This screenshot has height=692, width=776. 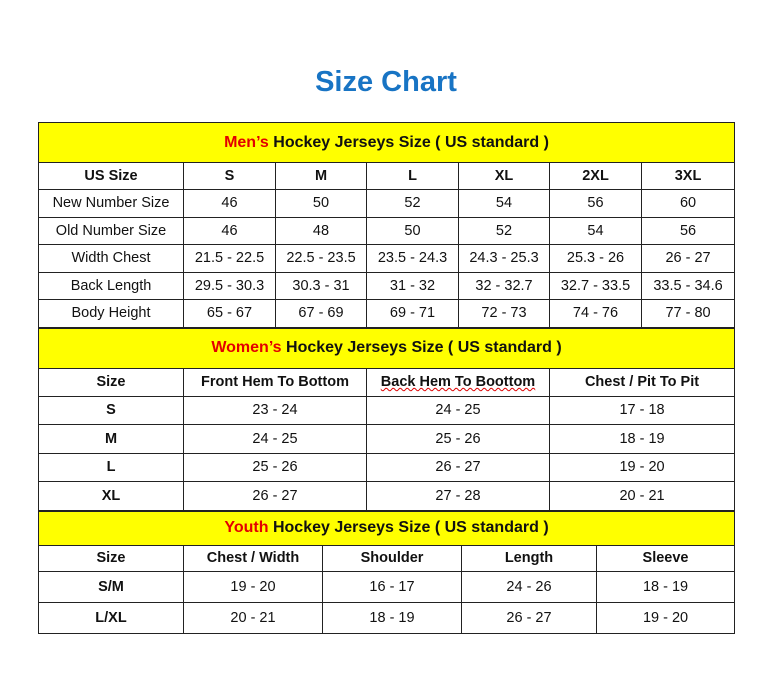 What do you see at coordinates (504, 176) in the screenshot?
I see `column-header-label: XL` at bounding box center [504, 176].